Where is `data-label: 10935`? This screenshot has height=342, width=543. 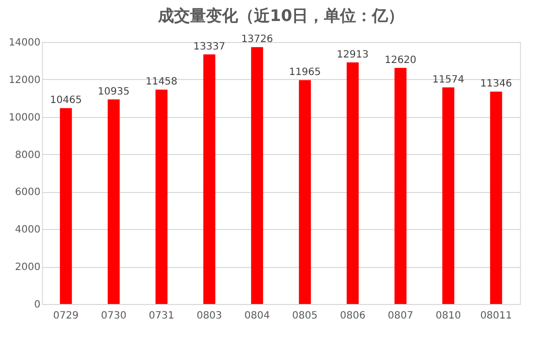
data-label: 10935 is located at coordinates (114, 92).